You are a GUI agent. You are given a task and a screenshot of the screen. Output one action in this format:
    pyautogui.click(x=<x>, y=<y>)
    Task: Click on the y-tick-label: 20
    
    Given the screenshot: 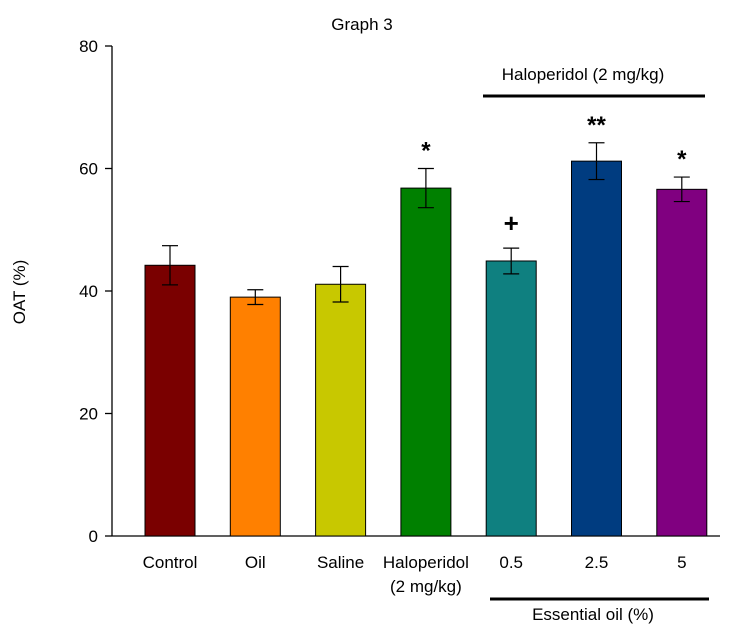 What is the action you would take?
    pyautogui.click(x=88, y=414)
    